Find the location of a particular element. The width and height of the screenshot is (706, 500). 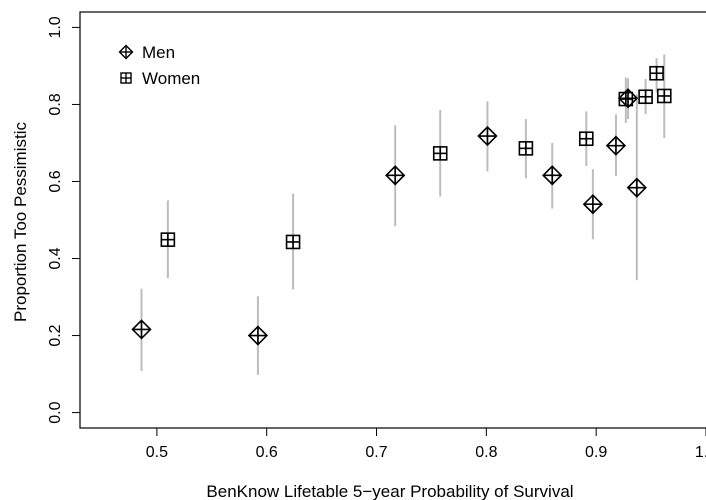

legend-label-men: Men is located at coordinates (158, 52).